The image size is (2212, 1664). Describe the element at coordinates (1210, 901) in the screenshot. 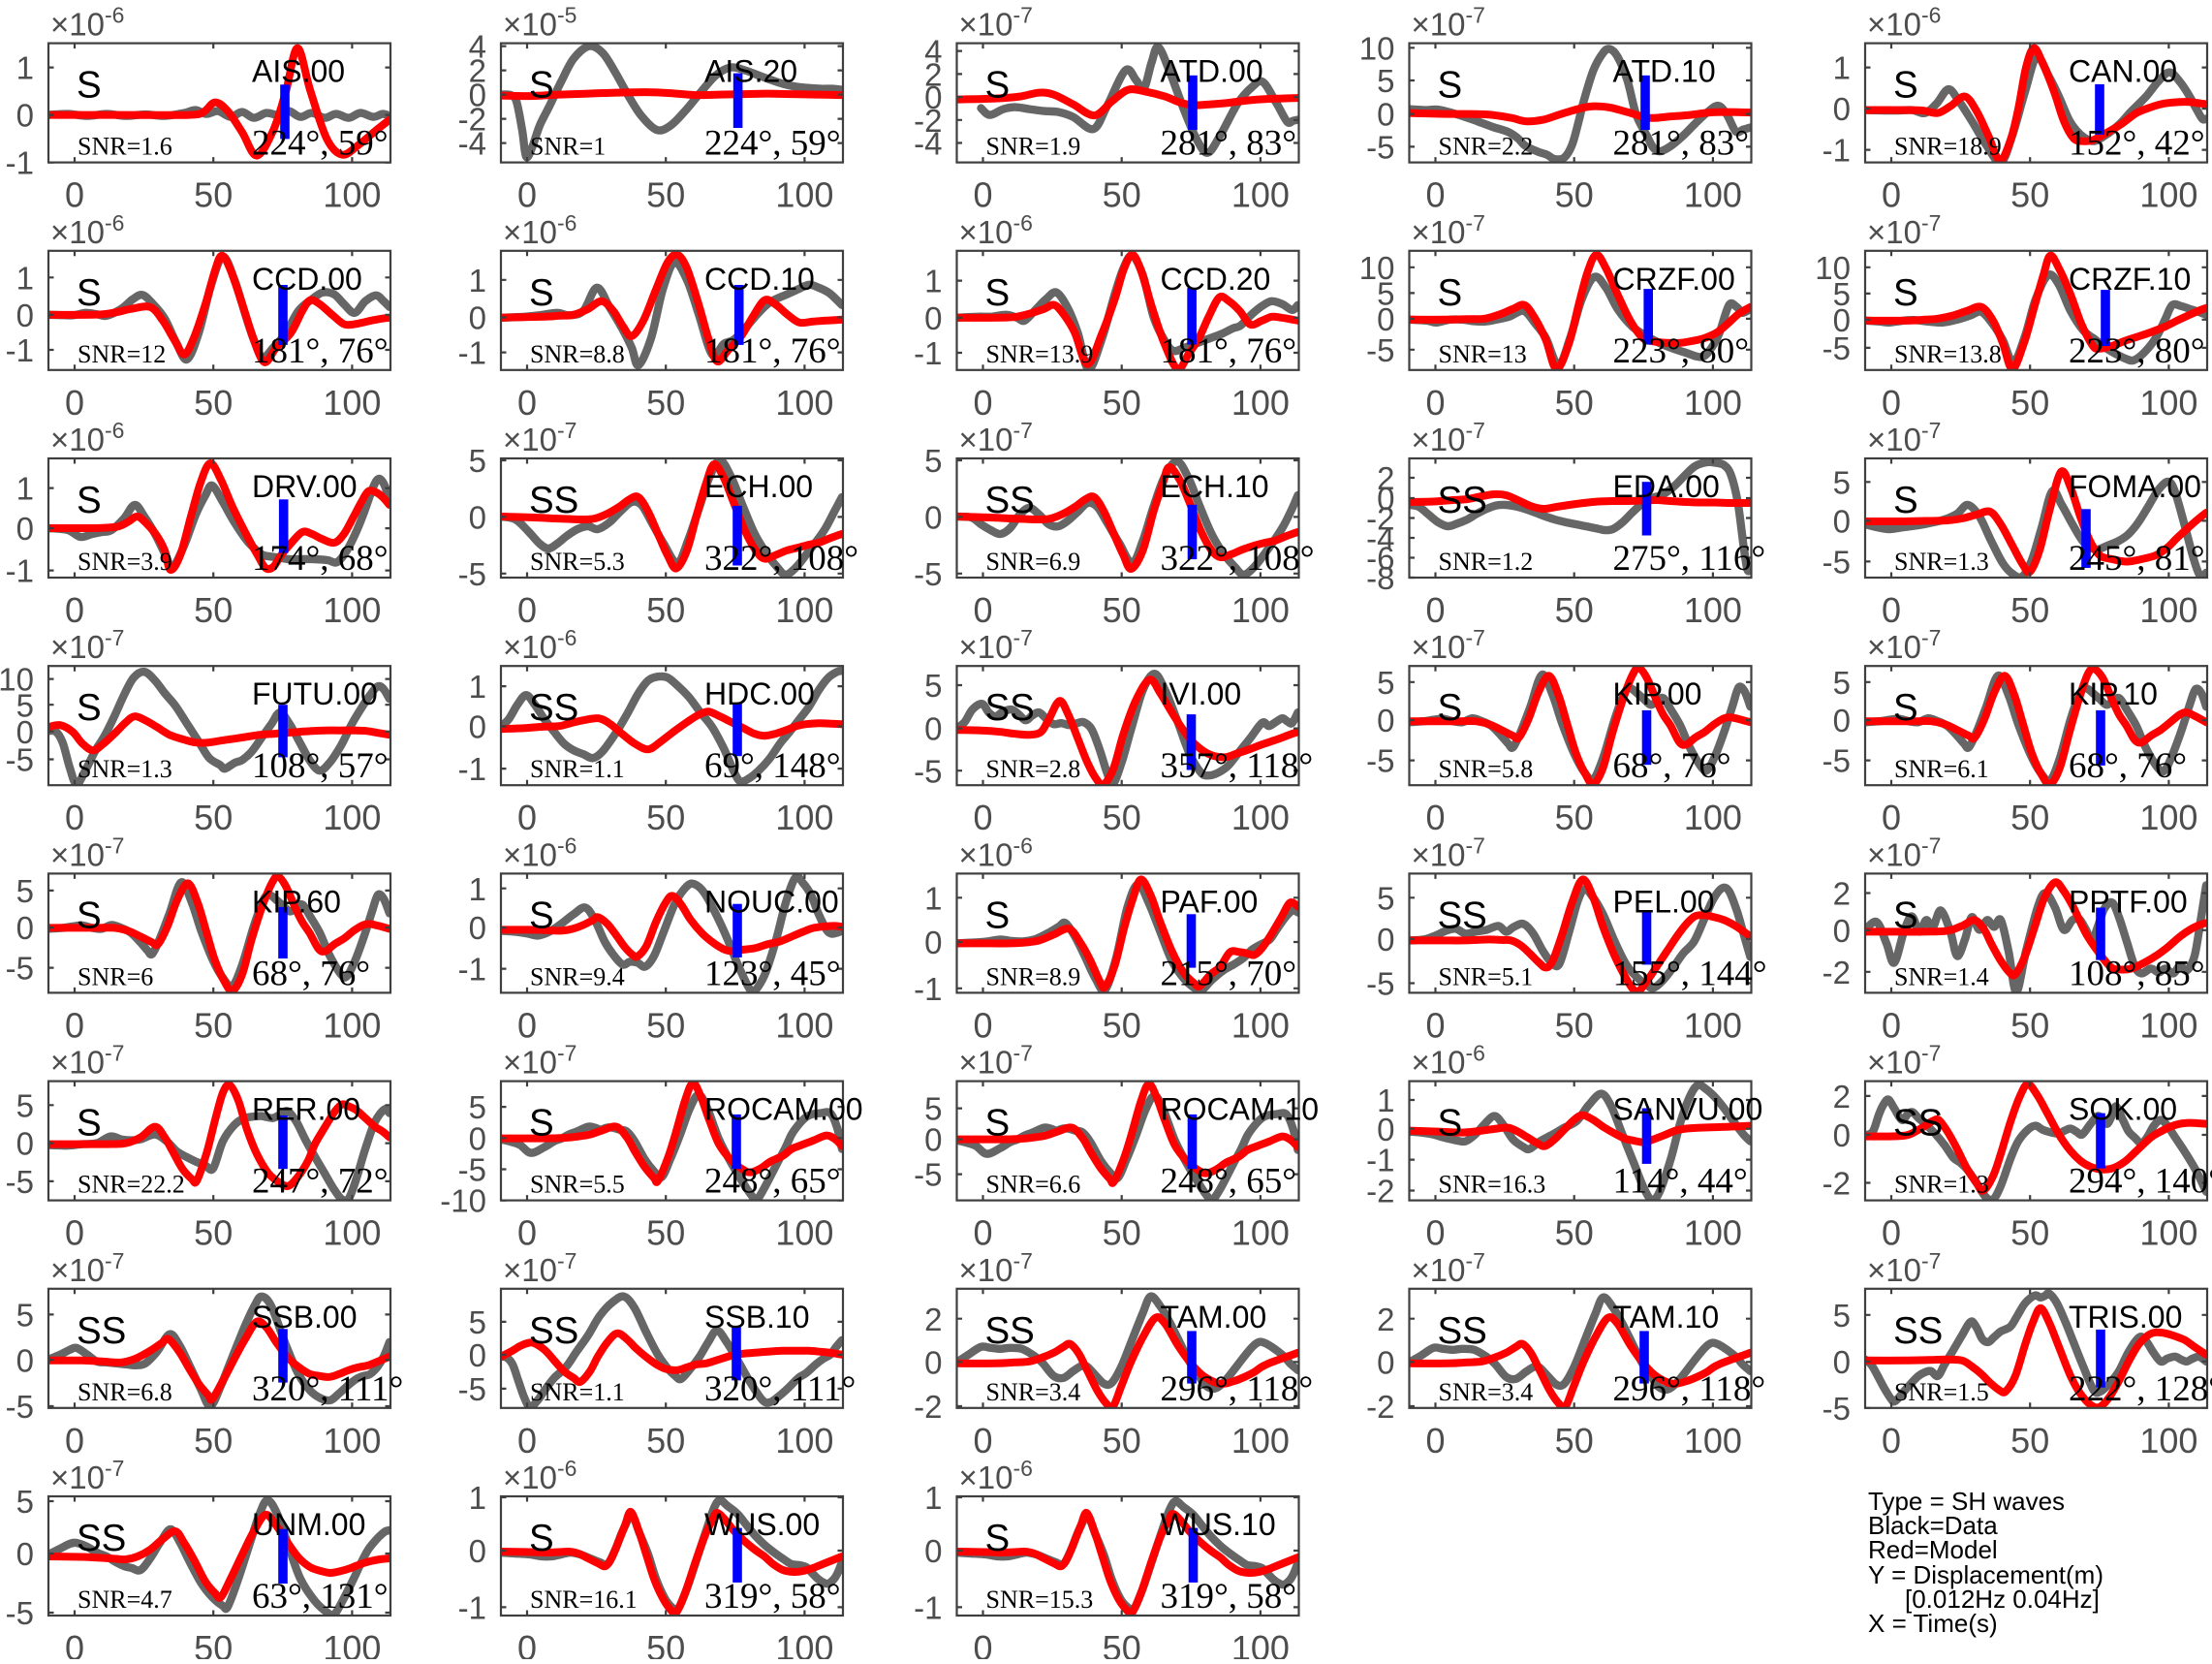

I see `svg-text: PAF.00` at that location.